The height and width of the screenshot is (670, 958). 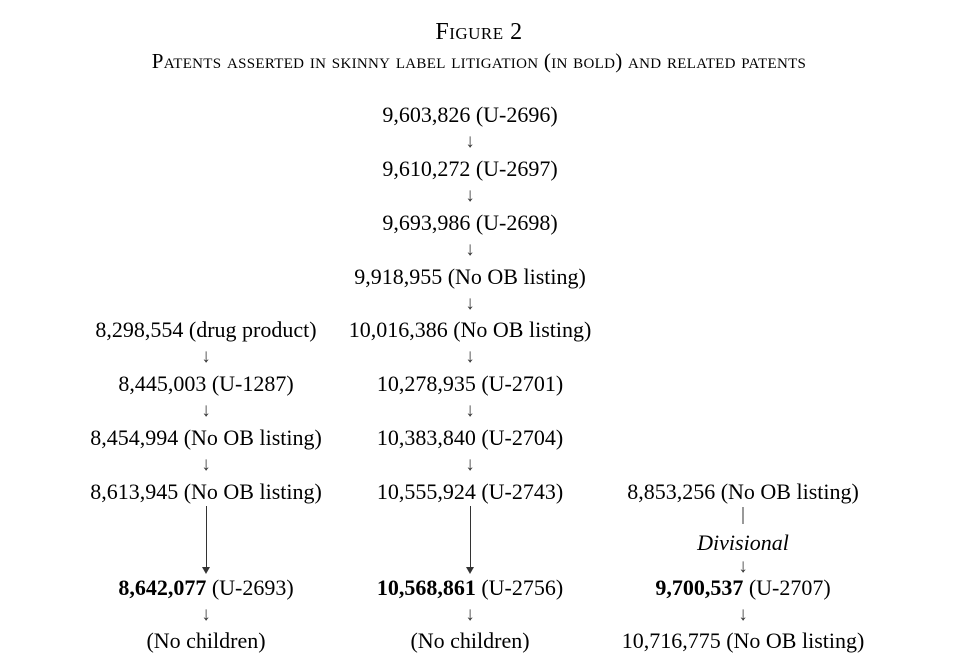 What do you see at coordinates (250, 587) in the screenshot?
I see `patent-text: (U-2693)` at bounding box center [250, 587].